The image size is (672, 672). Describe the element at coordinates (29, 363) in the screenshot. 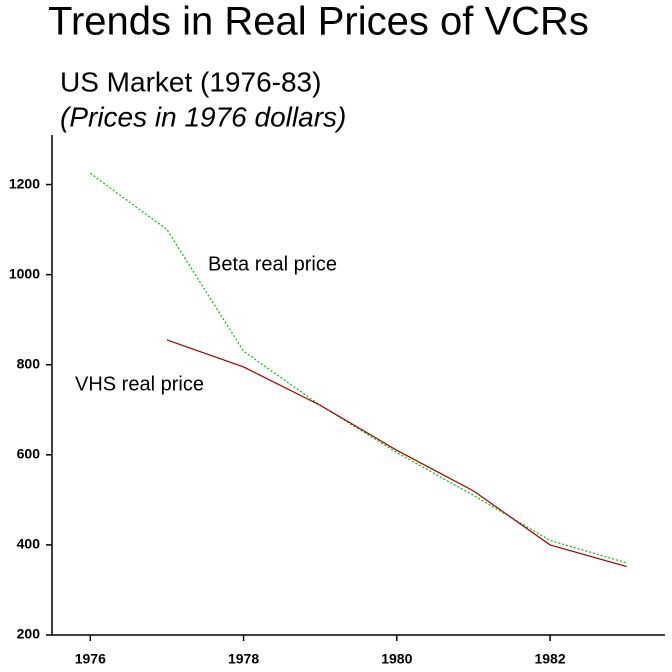

I see `y-tick-label: 800` at that location.